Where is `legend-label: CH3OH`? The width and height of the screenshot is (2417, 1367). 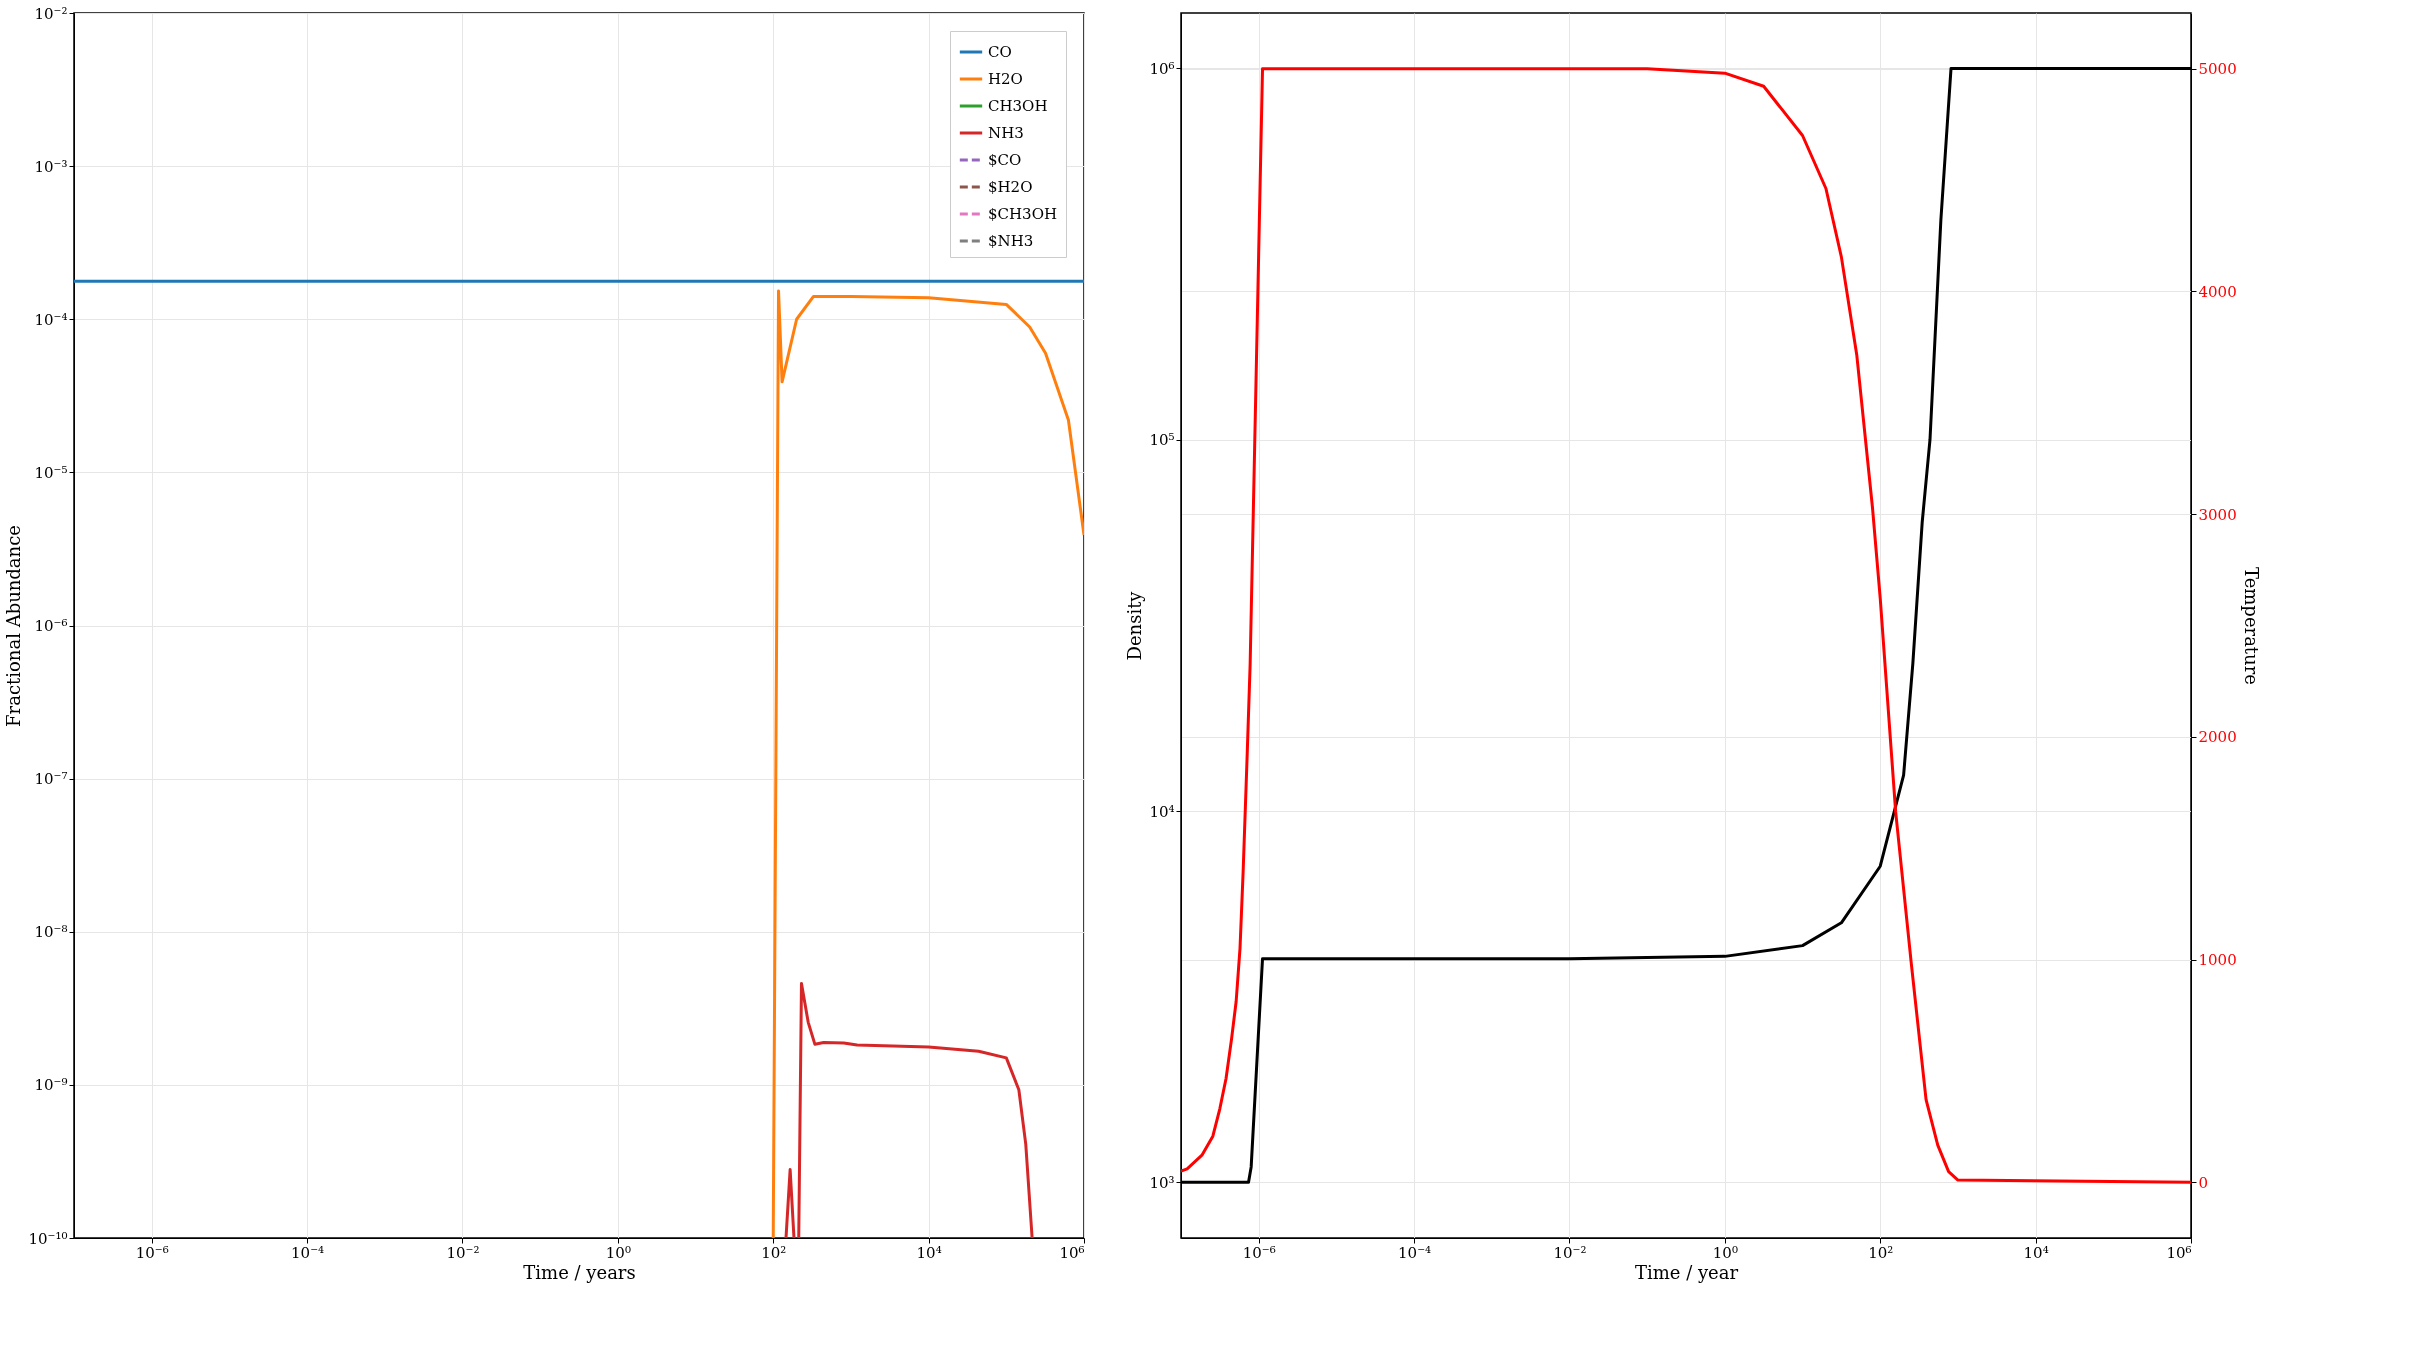 legend-label: CH3OH is located at coordinates (1018, 106).